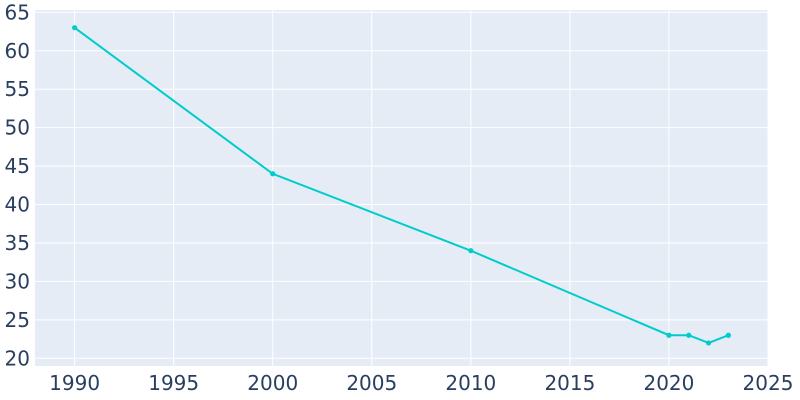 This screenshot has height=400, width=800. What do you see at coordinates (17, 358) in the screenshot?
I see `y-tick-label: 20` at bounding box center [17, 358].